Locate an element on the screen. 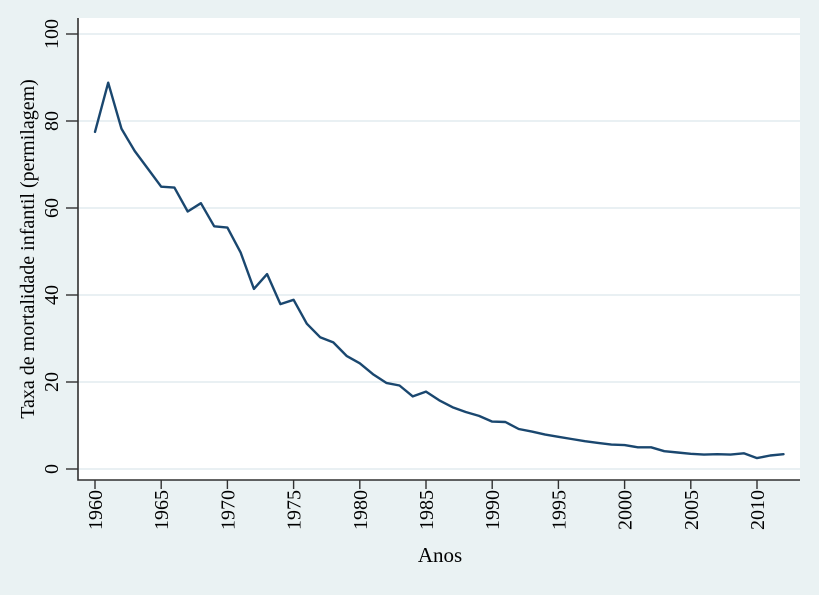 This screenshot has width=819, height=595. y-tick-label: 100 is located at coordinates (52, 34).